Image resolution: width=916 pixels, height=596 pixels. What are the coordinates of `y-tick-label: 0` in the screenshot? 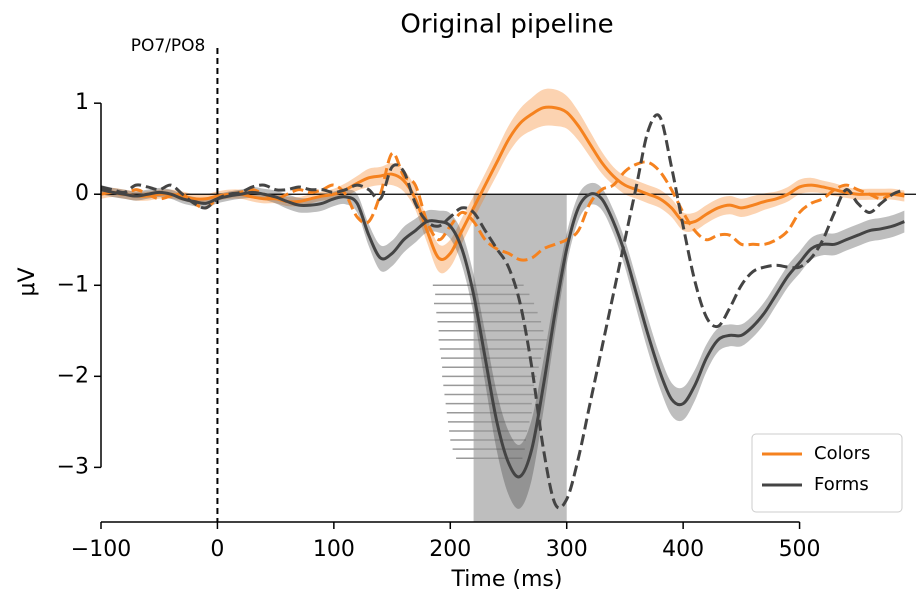 It's located at (82, 193).